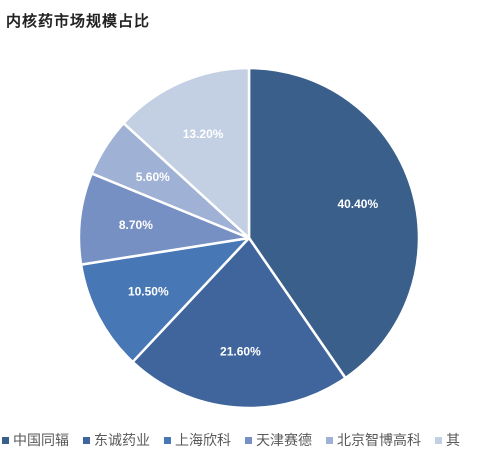 Image resolution: width=487 pixels, height=467 pixels. I want to click on legend-item-5: 北京智博高科, so click(373, 440).